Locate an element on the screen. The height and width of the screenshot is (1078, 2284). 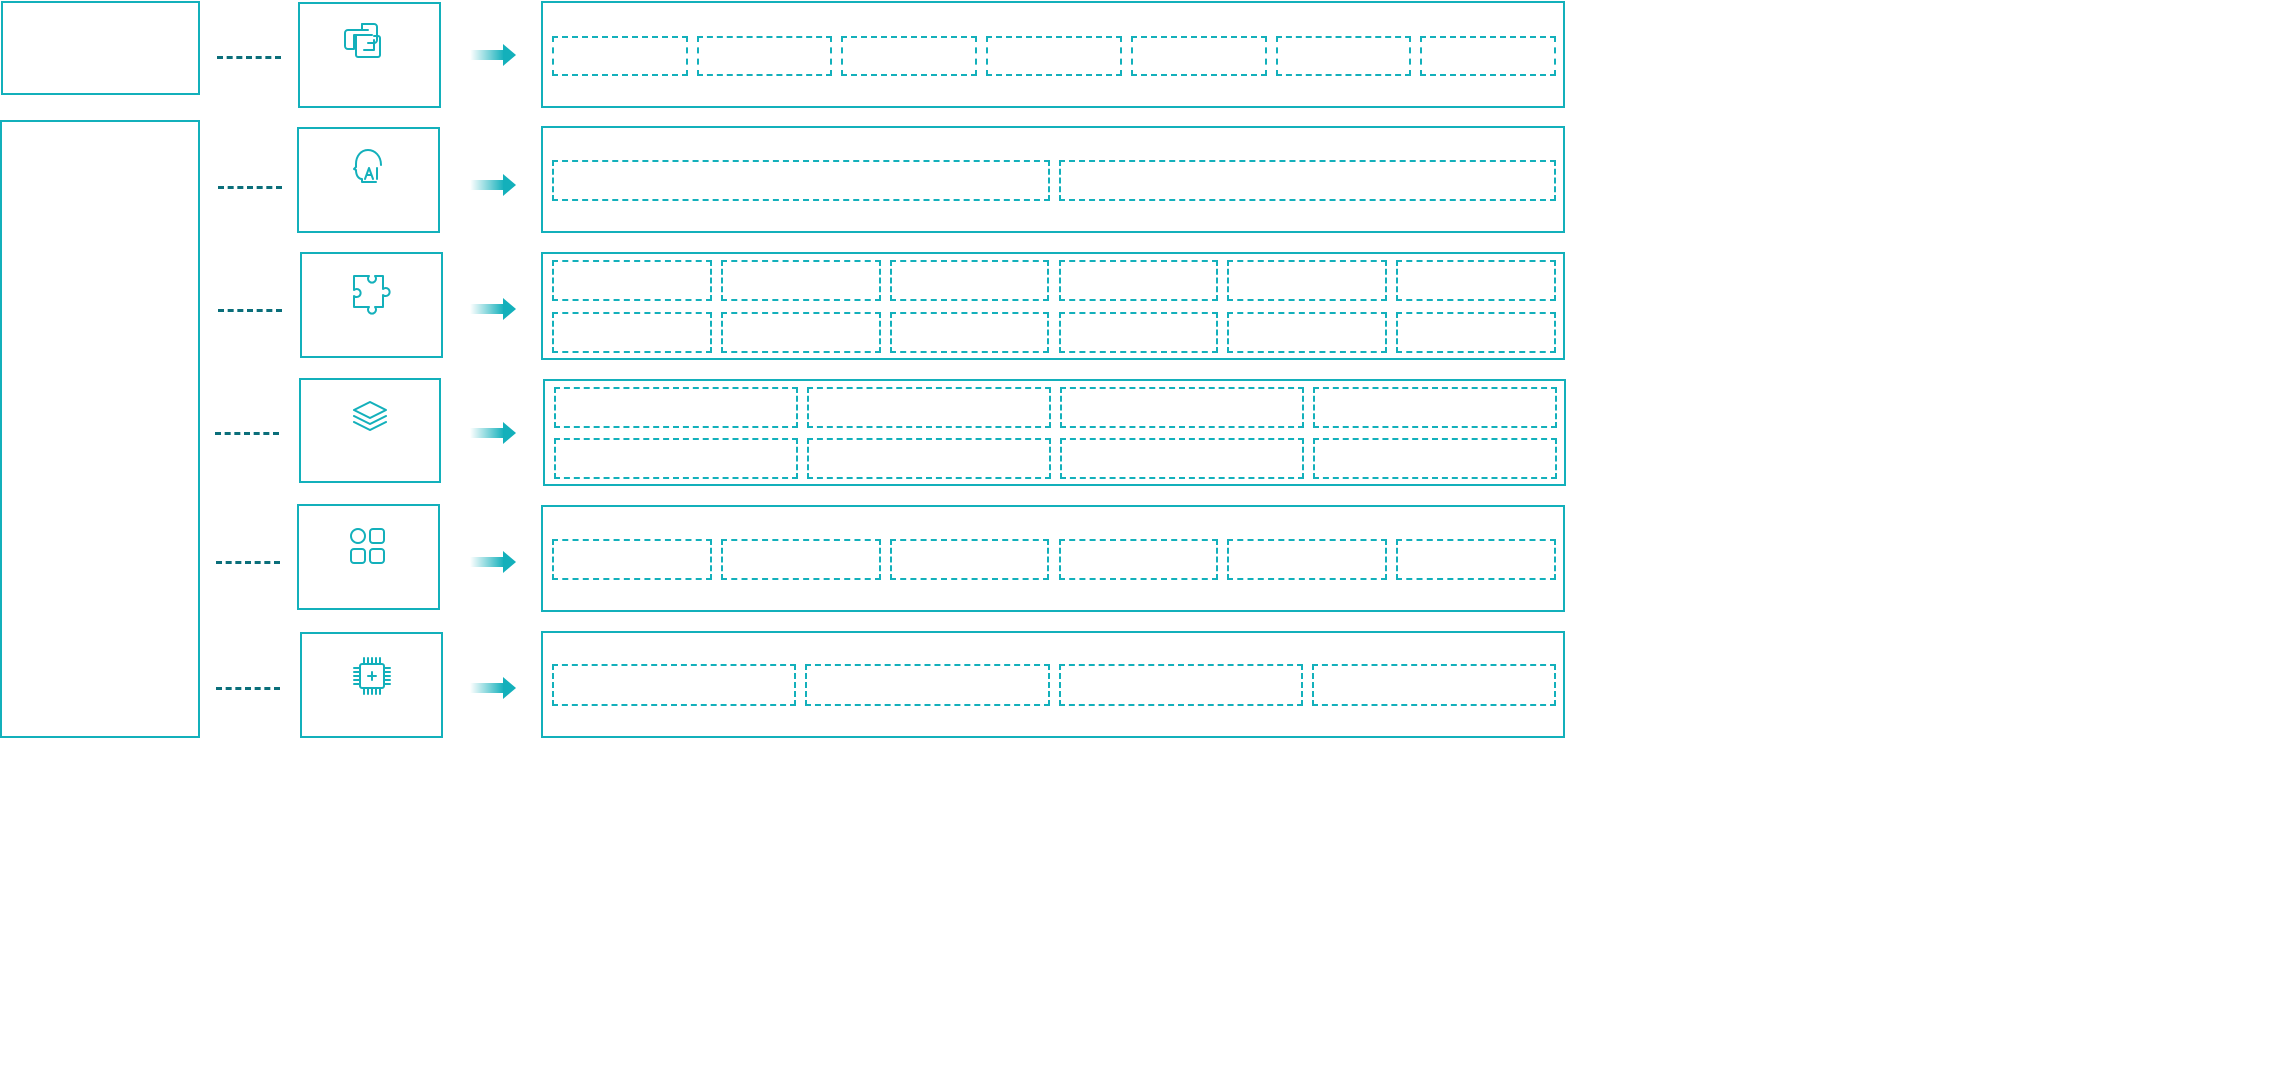
bottom-left-panel is located at coordinates (100, 429).